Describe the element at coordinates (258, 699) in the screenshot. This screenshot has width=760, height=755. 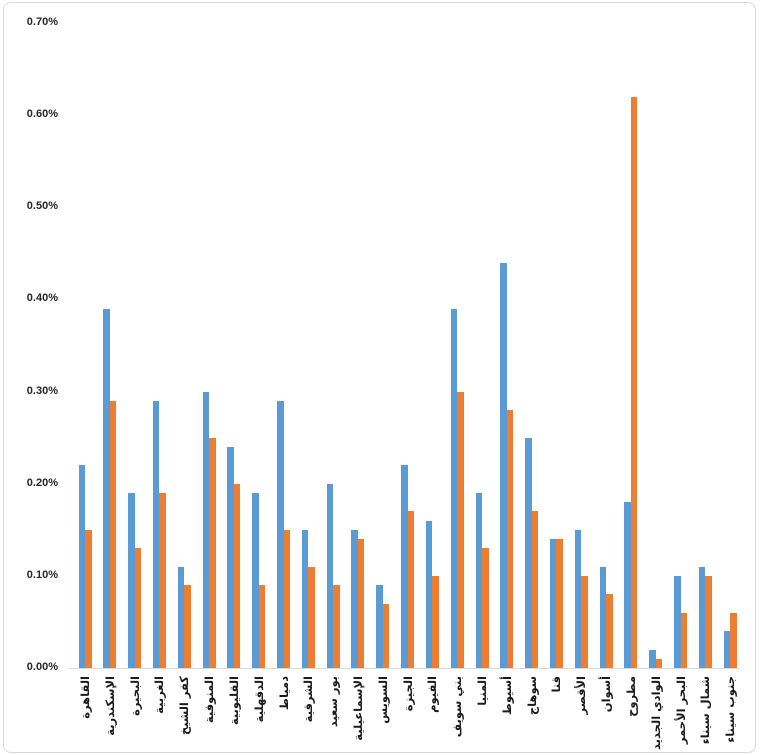
I see `x-category-label: الدقهلية` at that location.